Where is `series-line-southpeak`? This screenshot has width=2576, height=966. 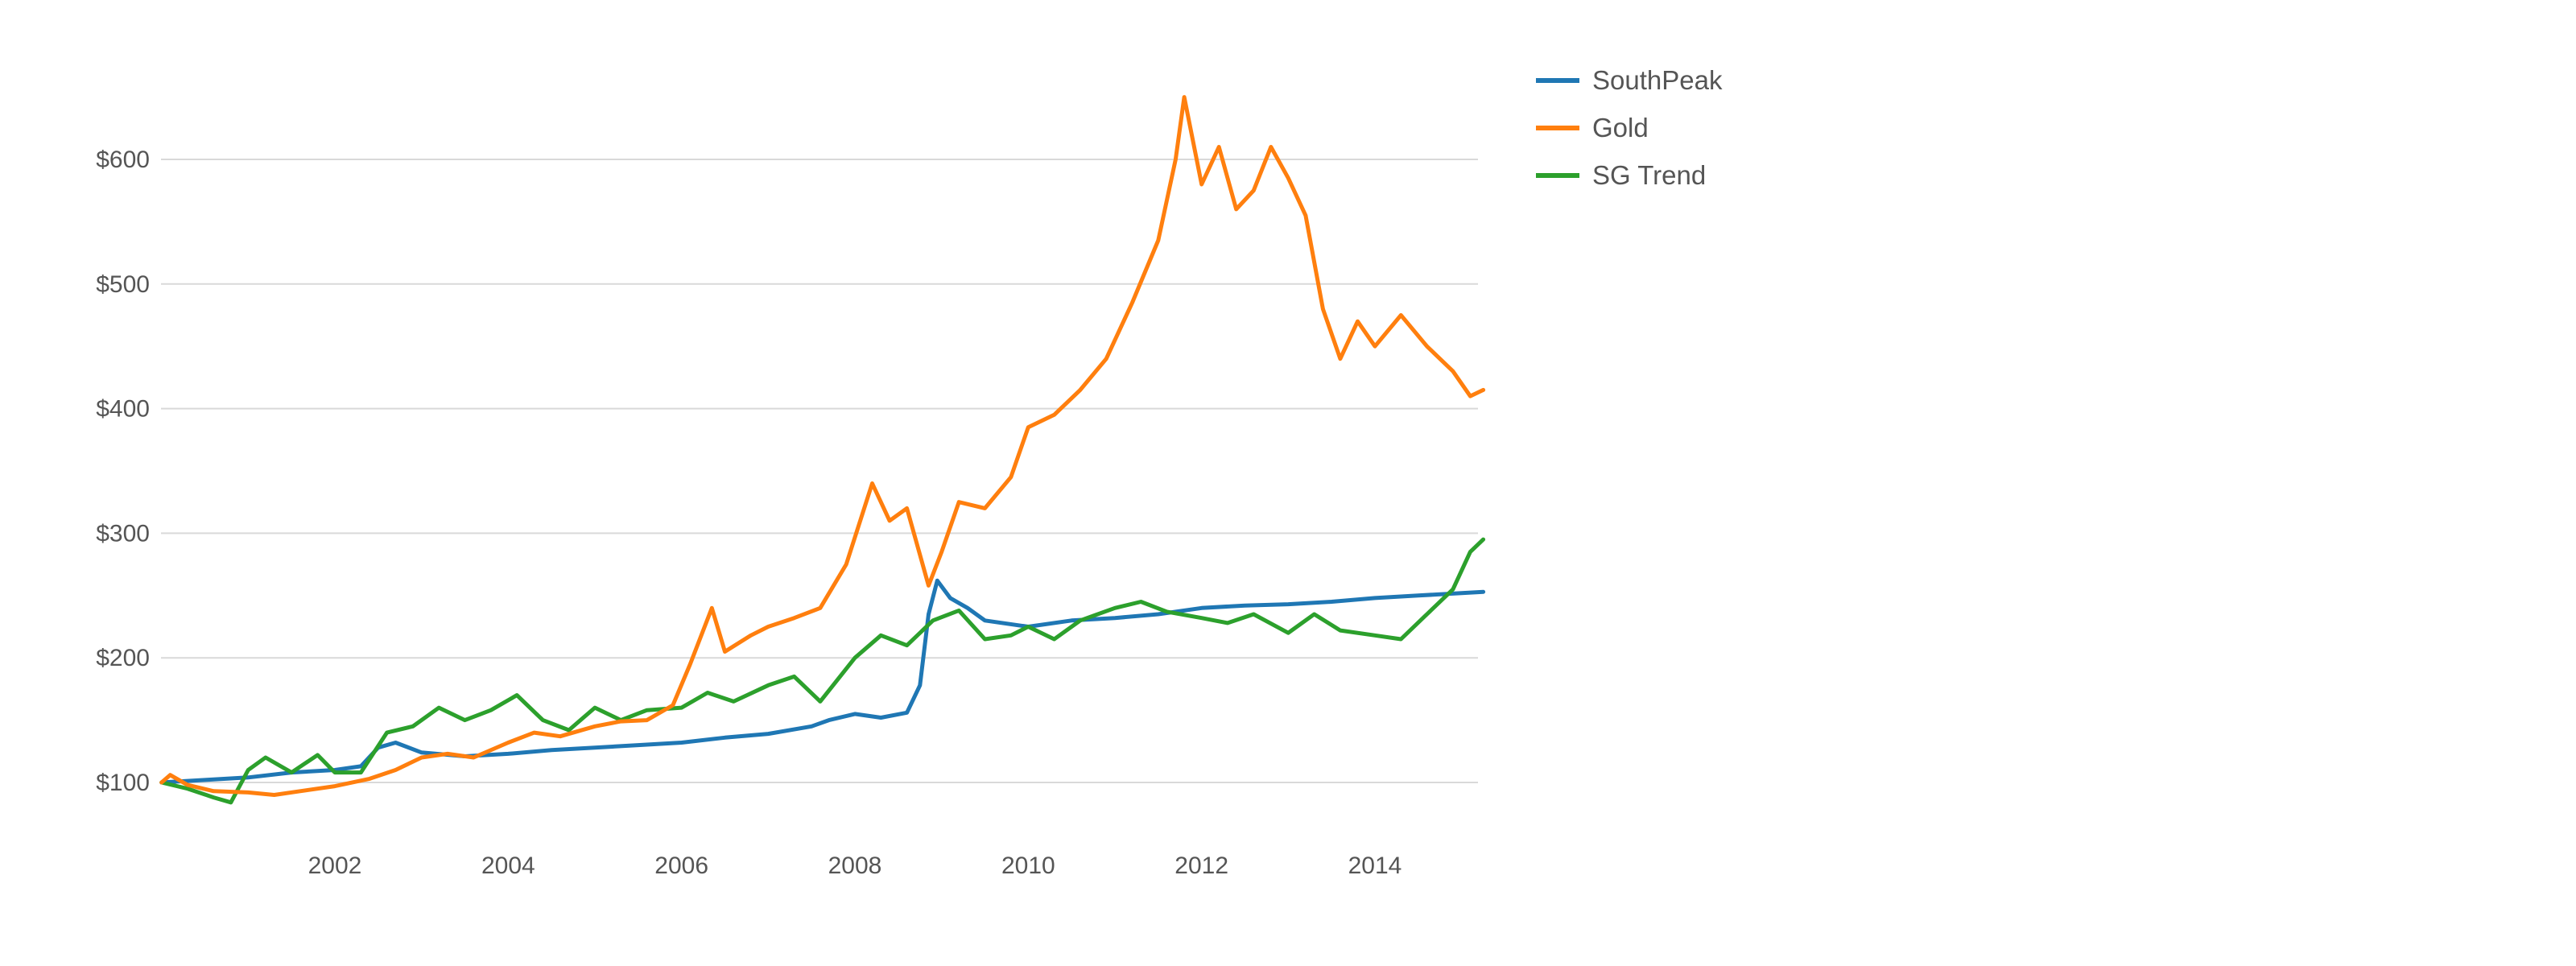 series-line-southpeak is located at coordinates (822, 681).